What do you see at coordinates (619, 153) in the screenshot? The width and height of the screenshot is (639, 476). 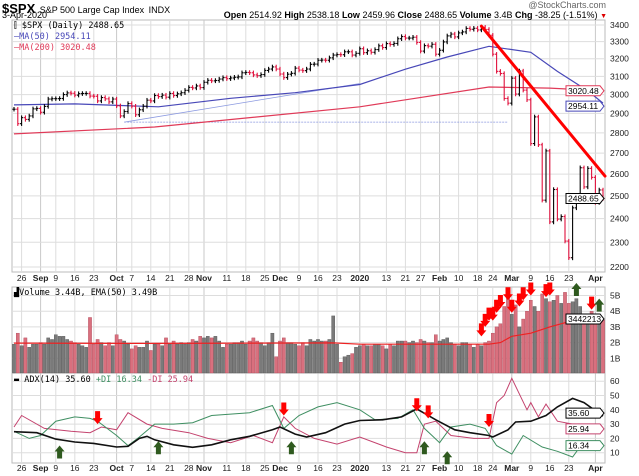 I see `price-tick-label: 2700` at bounding box center [619, 153].